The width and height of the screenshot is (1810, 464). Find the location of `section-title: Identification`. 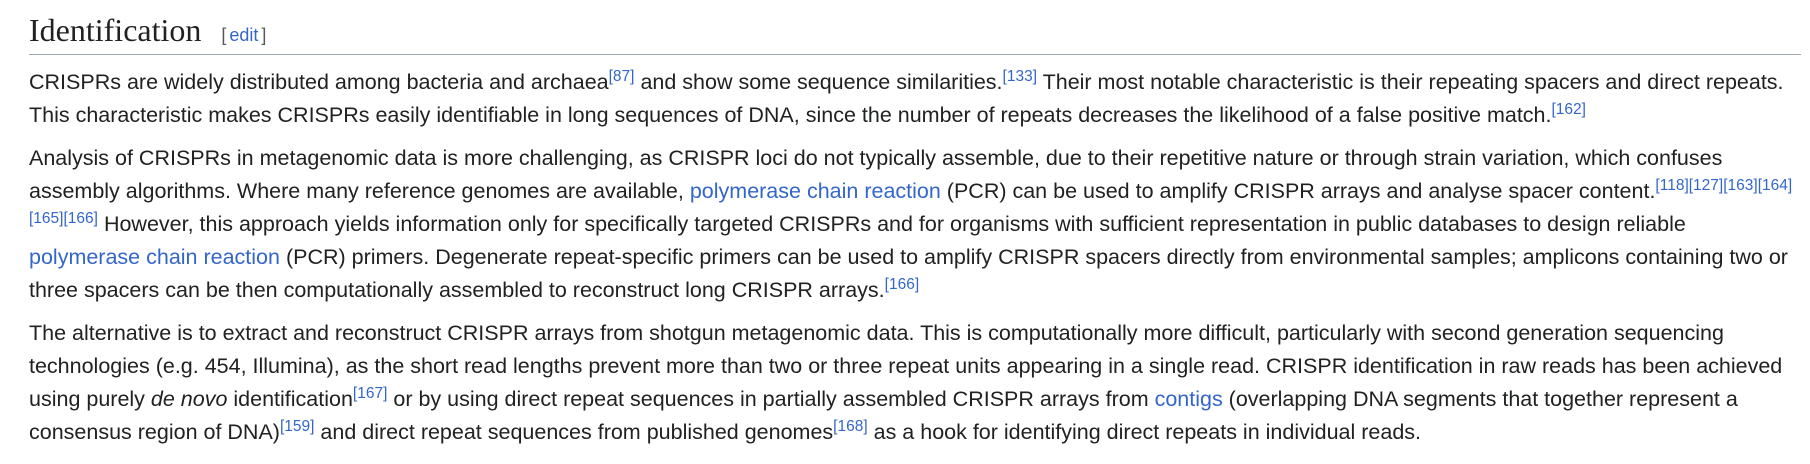

section-title: Identification is located at coordinates (115, 30).